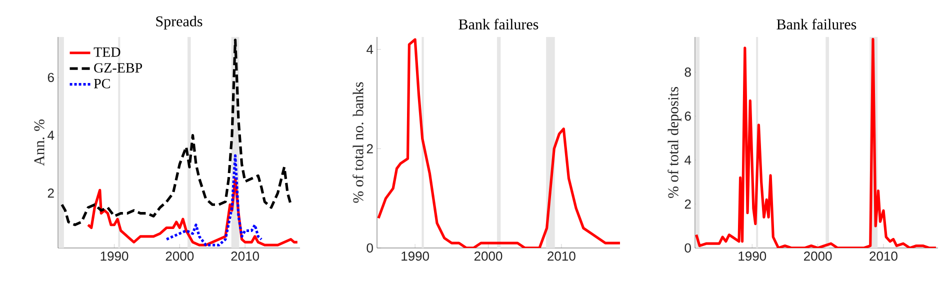 The image size is (943, 286). I want to click on chart-title: Spreads, so click(179, 23).